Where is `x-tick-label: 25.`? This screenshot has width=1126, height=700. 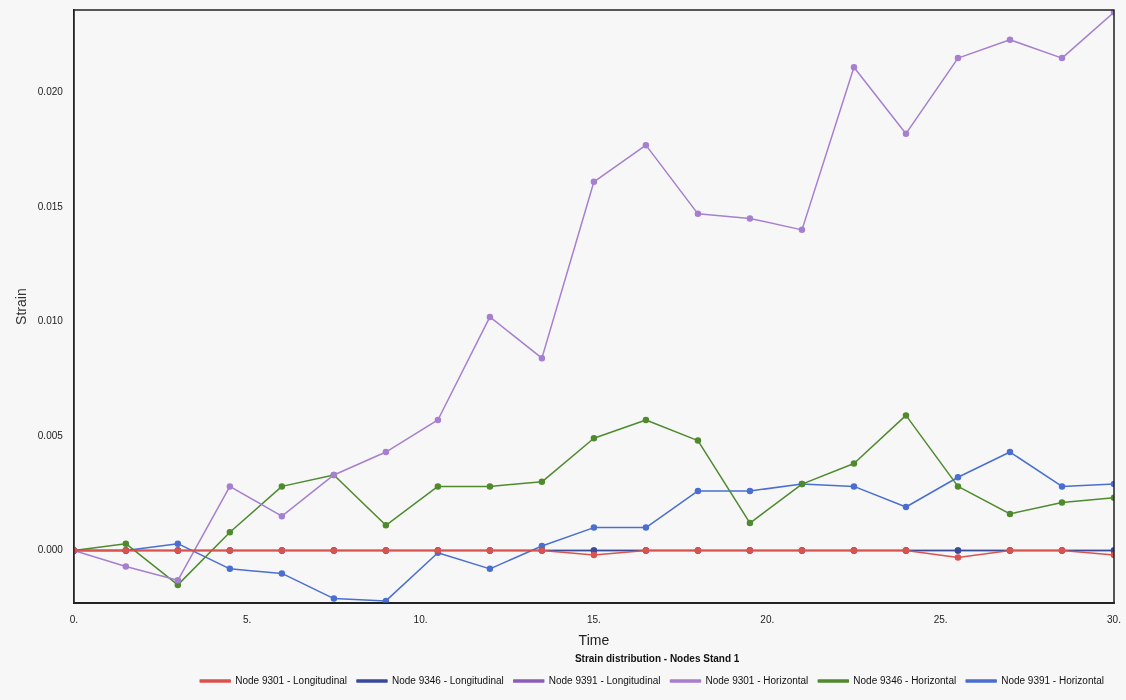 x-tick-label: 25. is located at coordinates (940, 619).